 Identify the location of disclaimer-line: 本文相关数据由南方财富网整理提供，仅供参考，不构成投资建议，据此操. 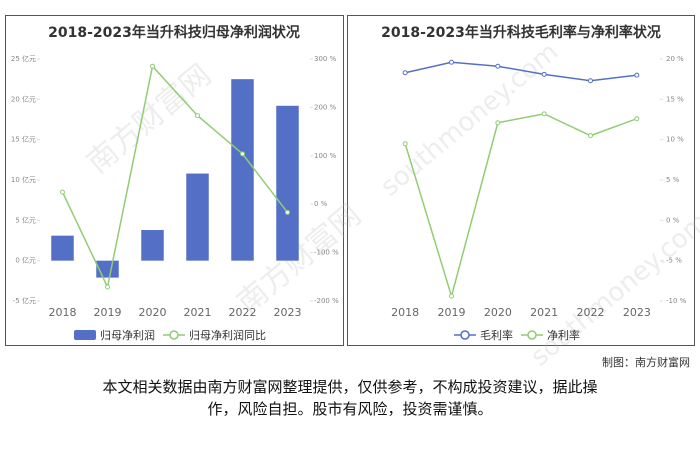
(350, 387).